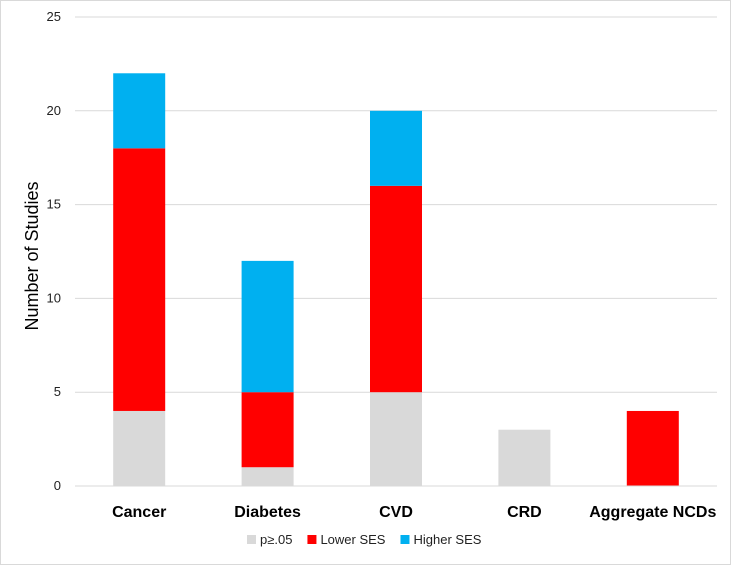 This screenshot has height=565, width=731. What do you see at coordinates (54, 110) in the screenshot?
I see `y-tick-label: 20` at bounding box center [54, 110].